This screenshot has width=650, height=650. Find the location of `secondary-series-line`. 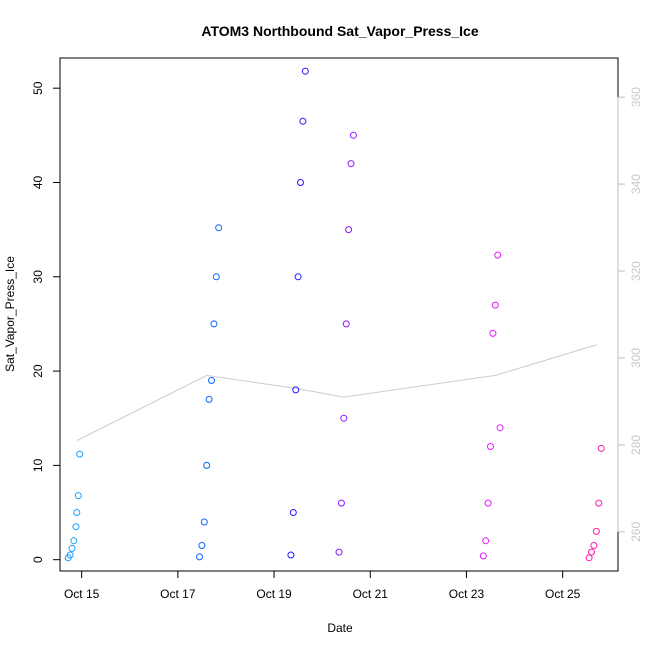

secondary-series-line is located at coordinates (336, 393).